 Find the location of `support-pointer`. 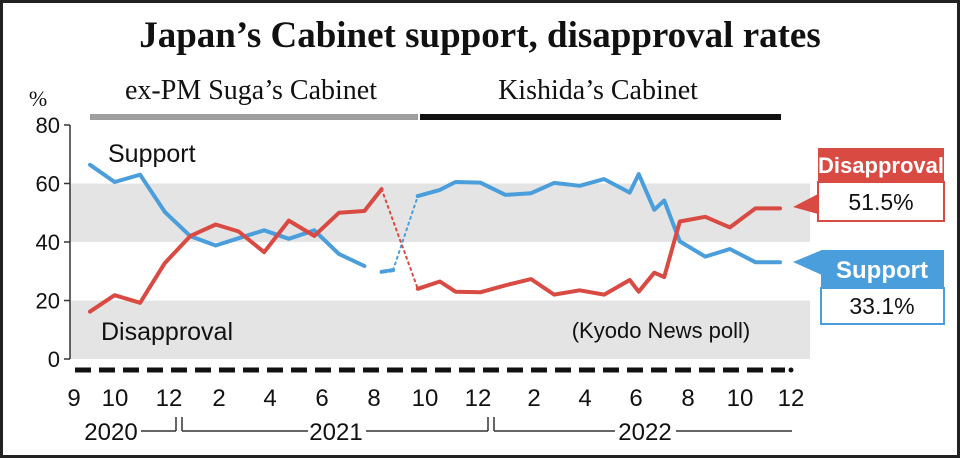

support-pointer is located at coordinates (807, 262).